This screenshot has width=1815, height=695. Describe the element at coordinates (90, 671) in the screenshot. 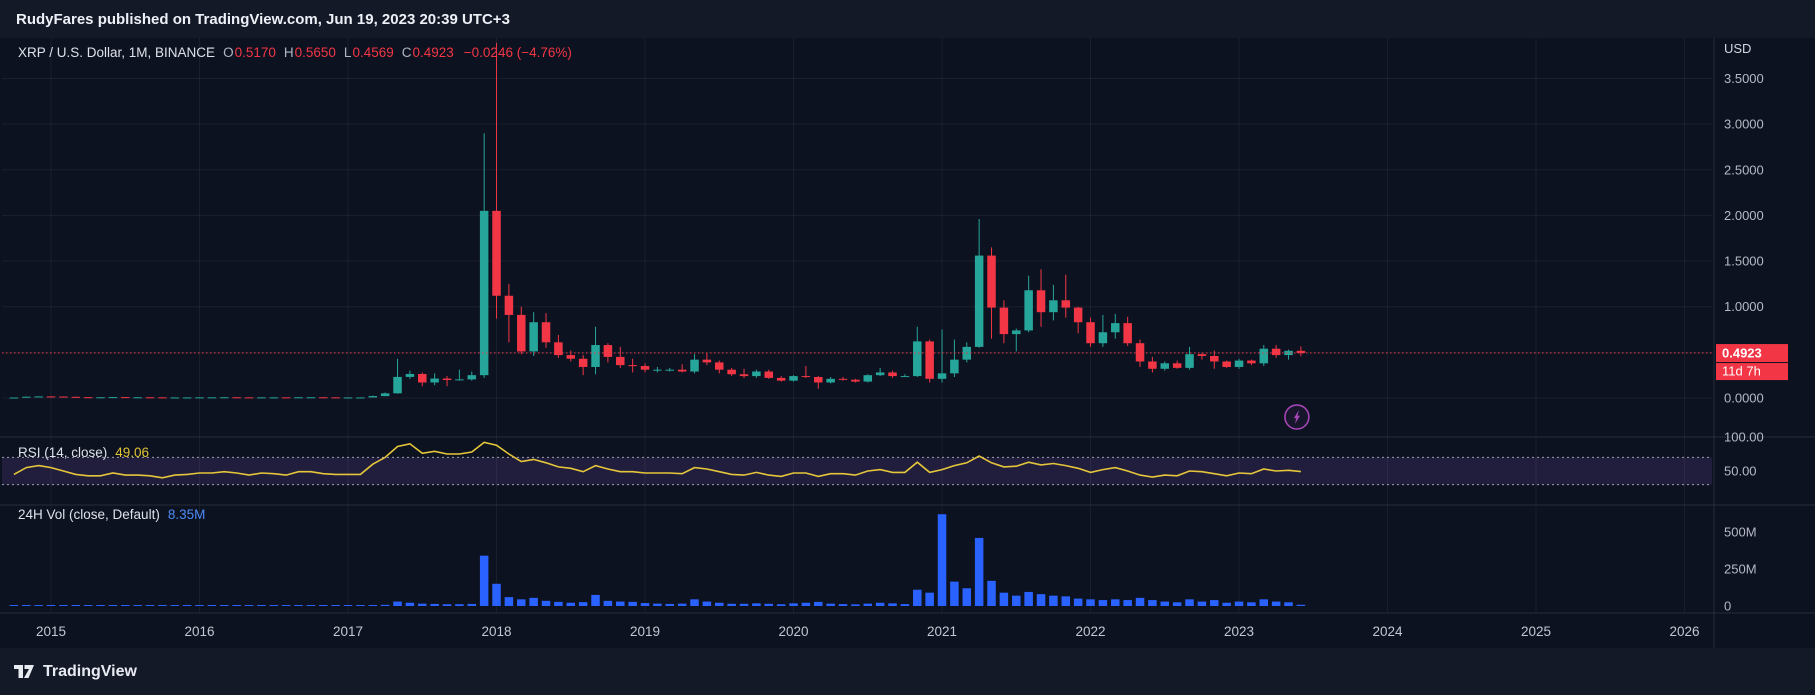

I see `brand-name: TradingView` at that location.